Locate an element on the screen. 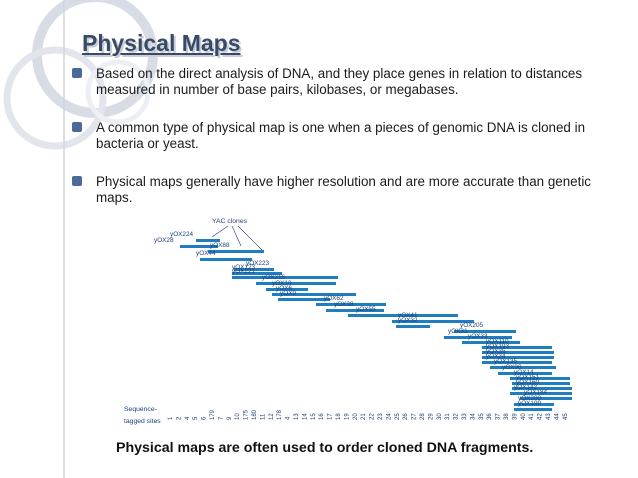 This screenshot has width=638, height=478. sts-tick-label: 7 is located at coordinates (221, 418).